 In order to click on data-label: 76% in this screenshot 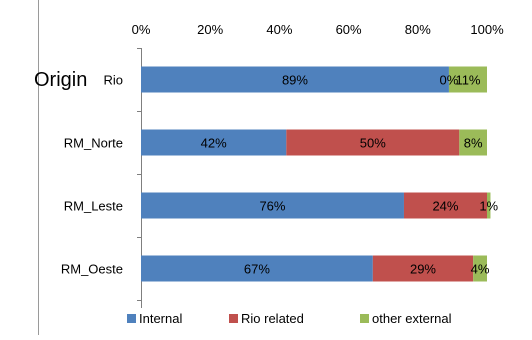, I will do `click(272, 206)`.